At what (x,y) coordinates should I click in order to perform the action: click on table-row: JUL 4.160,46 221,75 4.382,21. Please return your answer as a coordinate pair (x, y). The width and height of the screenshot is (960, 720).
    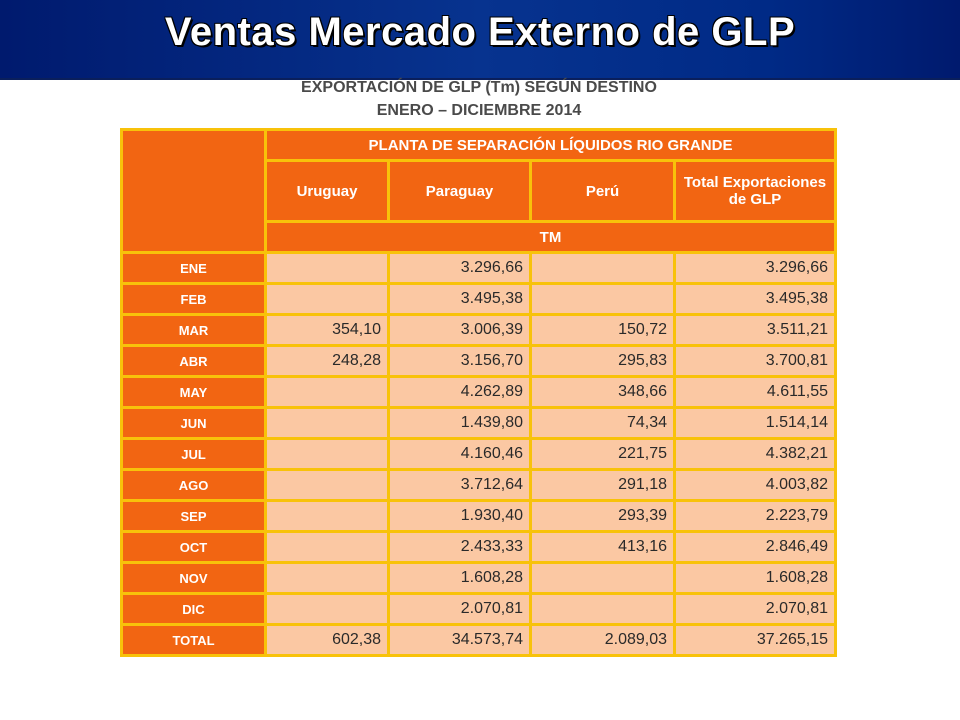
    Looking at the image, I should click on (478, 454).